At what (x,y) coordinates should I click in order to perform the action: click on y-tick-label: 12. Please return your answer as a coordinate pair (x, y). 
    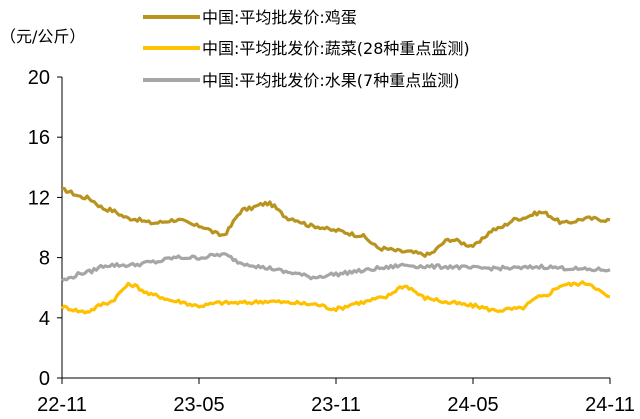
    Looking at the image, I should click on (39, 198).